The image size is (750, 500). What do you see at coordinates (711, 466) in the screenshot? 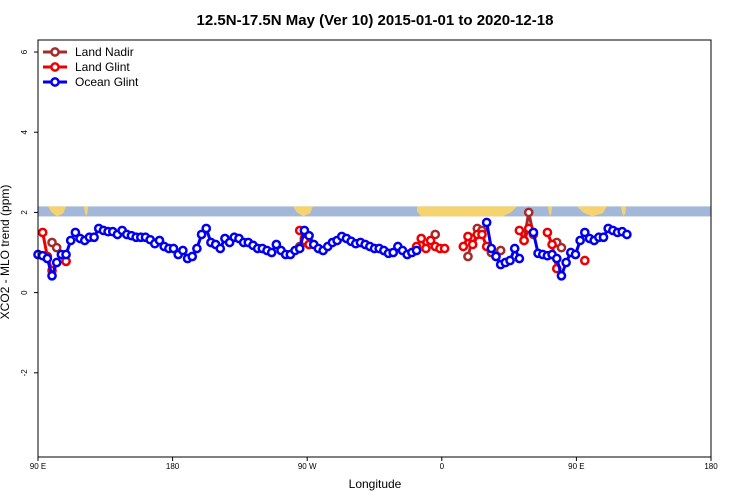
I see `x-tick-label-5: 180` at bounding box center [711, 466].